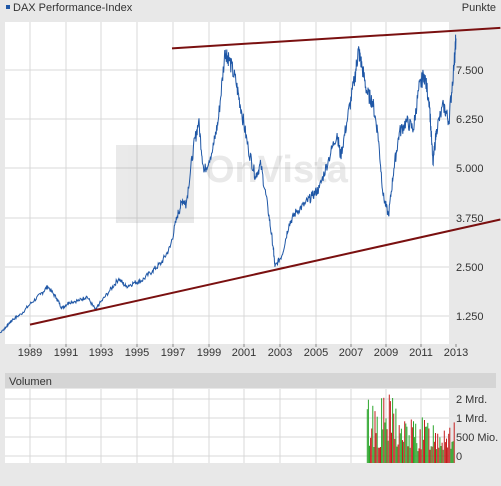 Image resolution: width=501 pixels, height=486 pixels. What do you see at coordinates (471, 400) in the screenshot?
I see `vol-tick-label: 2 Mrd.` at bounding box center [471, 400].